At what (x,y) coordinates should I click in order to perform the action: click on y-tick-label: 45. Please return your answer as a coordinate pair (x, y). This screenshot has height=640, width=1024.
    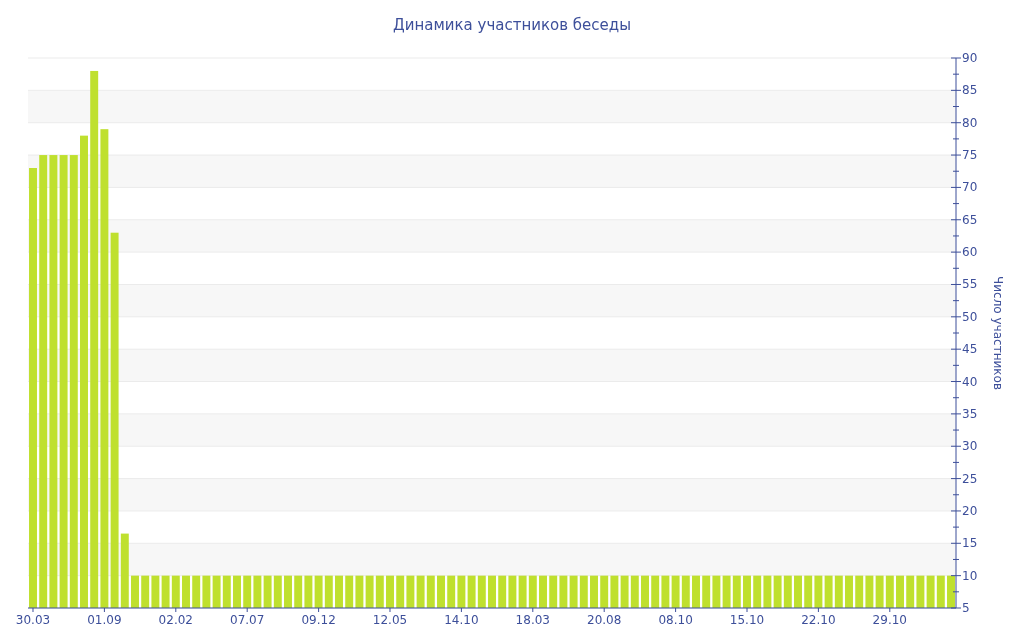
    Looking at the image, I should click on (970, 349).